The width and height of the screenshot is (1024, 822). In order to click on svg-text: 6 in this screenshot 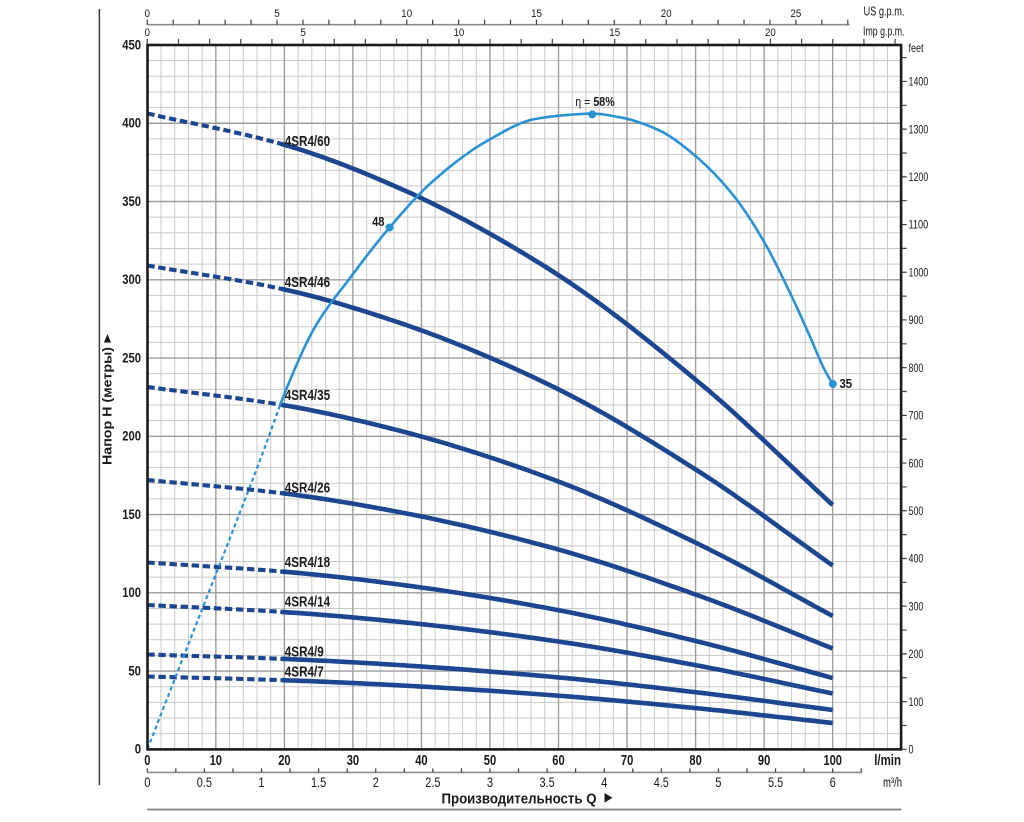, I will do `click(833, 782)`.